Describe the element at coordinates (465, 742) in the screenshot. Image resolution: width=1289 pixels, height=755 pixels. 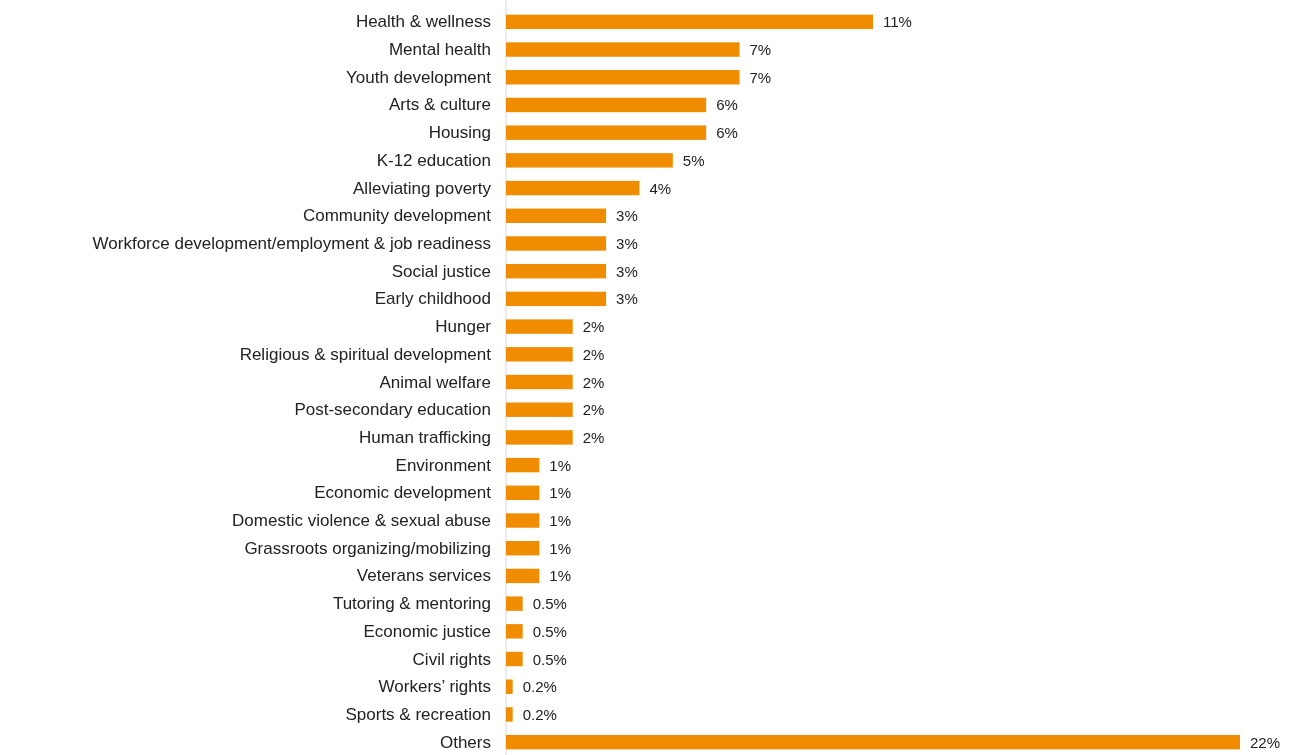
I see `y-tick-label: Others` at that location.